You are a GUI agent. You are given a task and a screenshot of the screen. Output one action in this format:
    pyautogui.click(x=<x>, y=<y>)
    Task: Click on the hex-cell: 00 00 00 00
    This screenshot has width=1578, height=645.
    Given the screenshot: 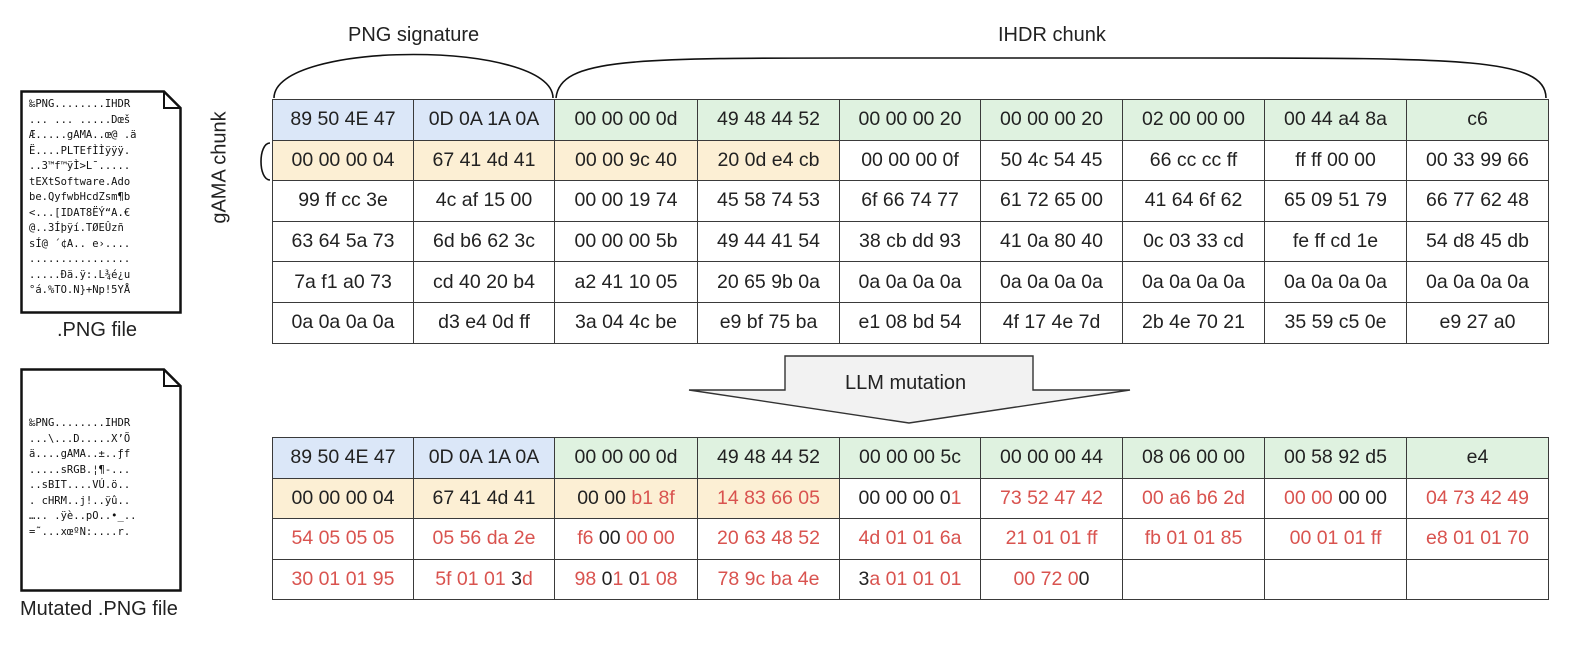 What is the action you would take?
    pyautogui.click(x=1335, y=498)
    